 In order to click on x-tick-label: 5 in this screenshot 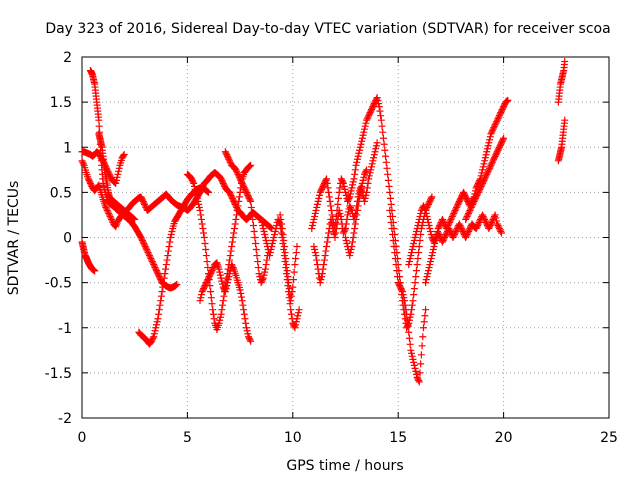, I will do `click(187, 438)`.